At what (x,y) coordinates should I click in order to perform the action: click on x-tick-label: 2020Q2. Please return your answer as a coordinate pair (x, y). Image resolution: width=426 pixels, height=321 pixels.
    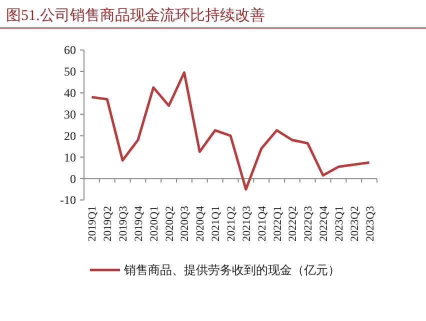
    Looking at the image, I should click on (170, 224).